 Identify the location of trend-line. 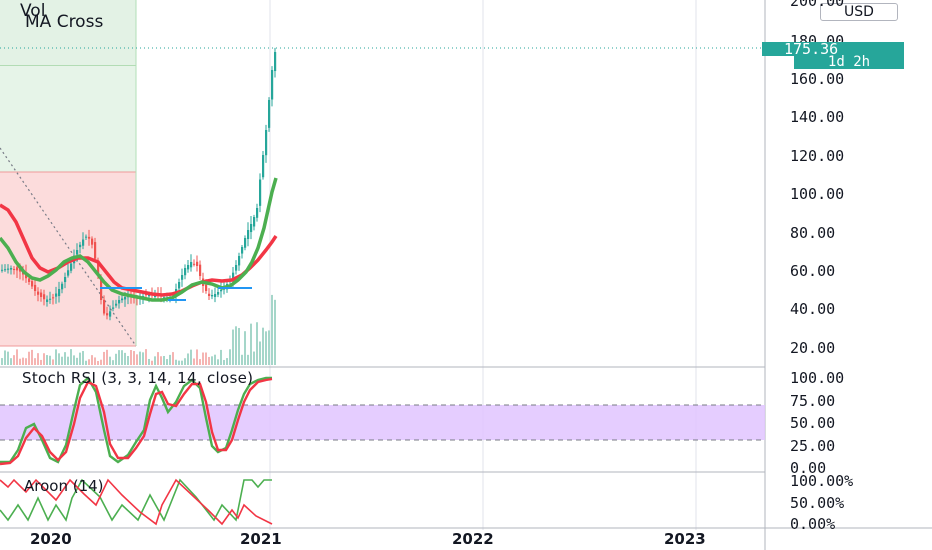
(68, 247).